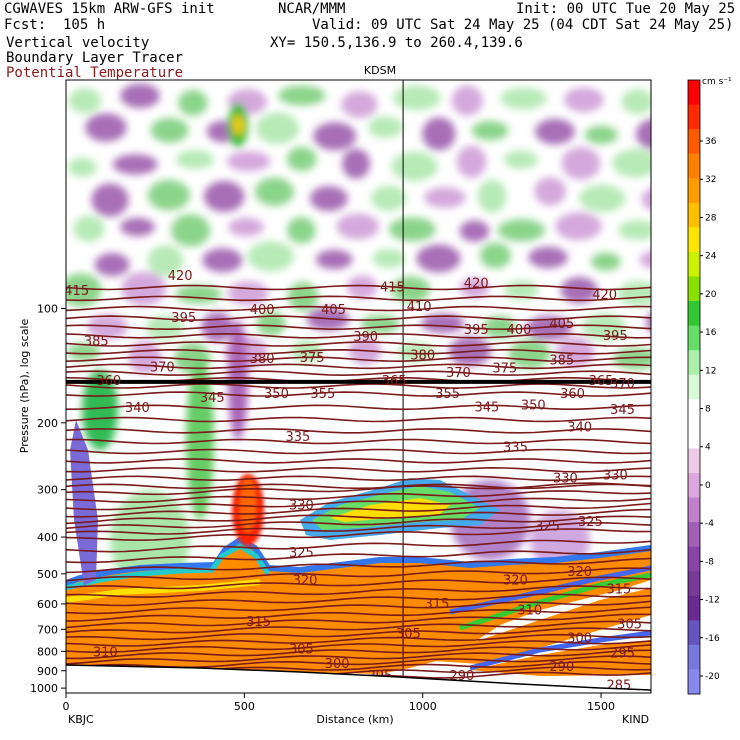 The image size is (740, 740). What do you see at coordinates (55, 25) in the screenshot?
I see `forecast-hour: Fcst: 105 h` at bounding box center [55, 25].